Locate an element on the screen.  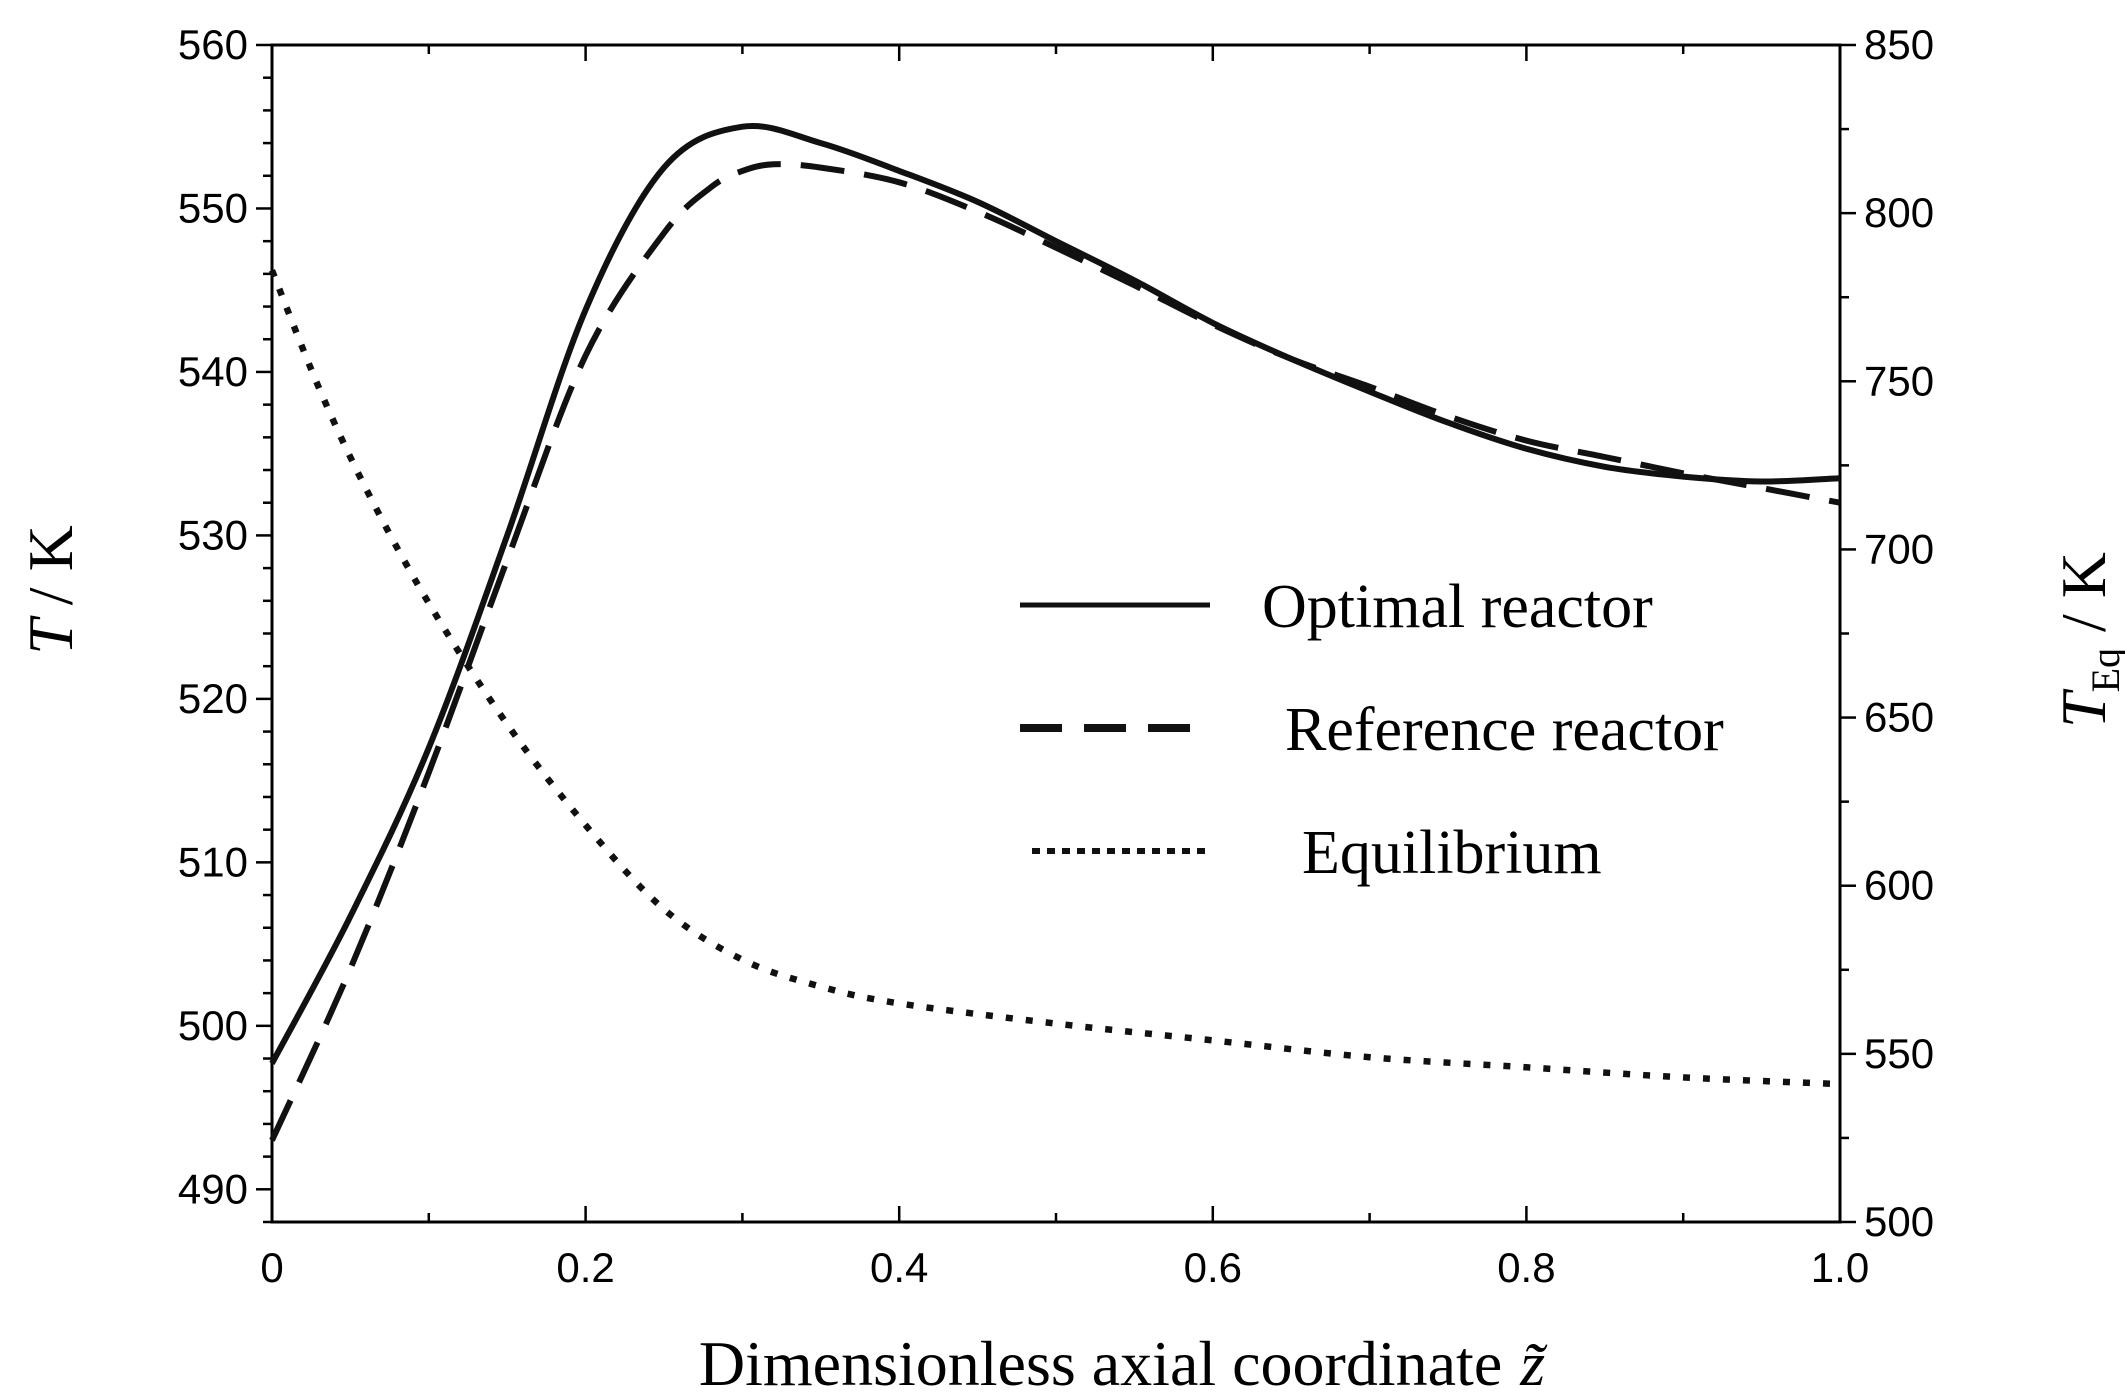
y-right-tick-label: 800 is located at coordinates (1899, 212).